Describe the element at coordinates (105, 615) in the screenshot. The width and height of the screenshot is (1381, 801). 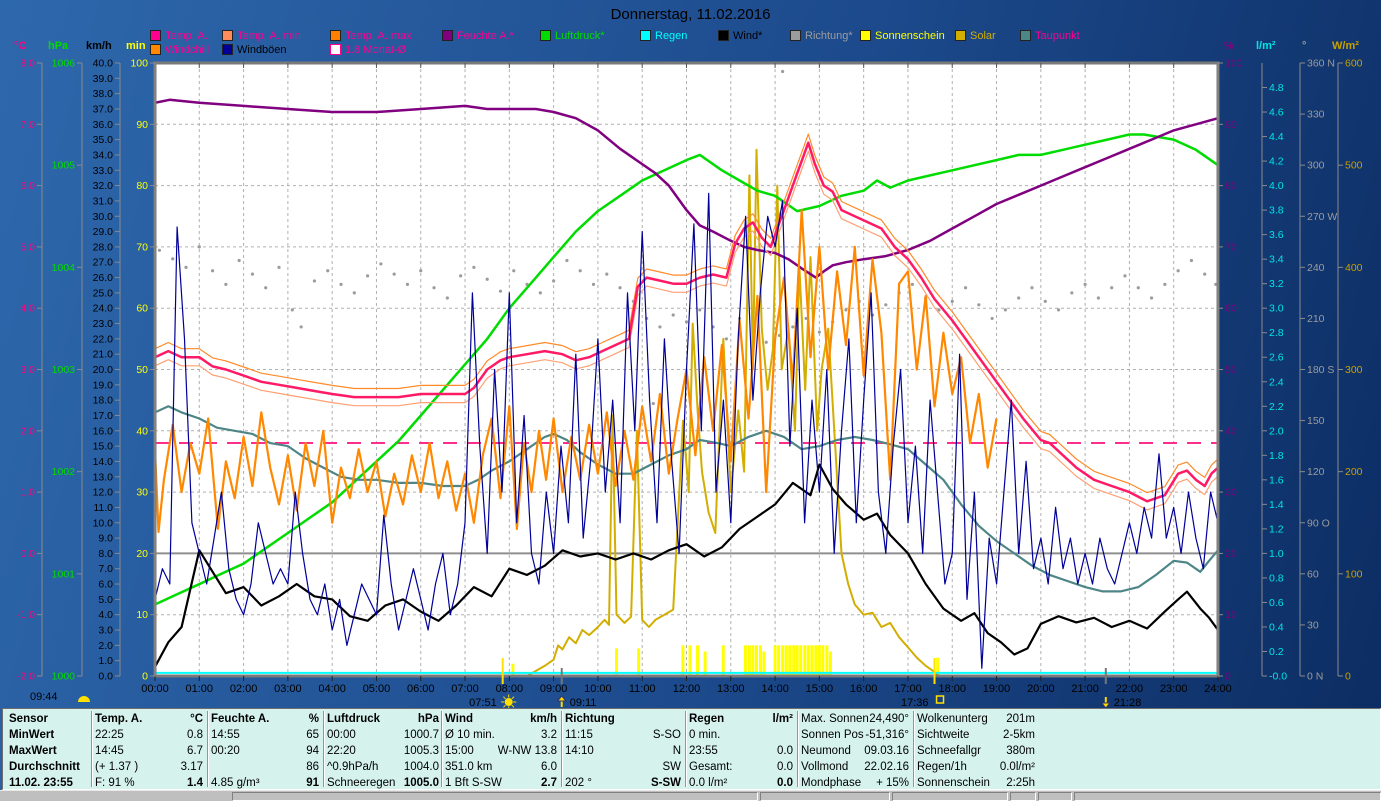
I see `axis-tick-label: 4.0` at that location.